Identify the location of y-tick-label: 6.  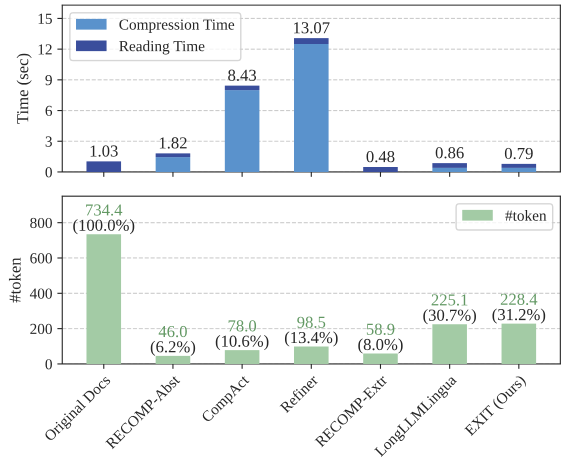
(49, 111).